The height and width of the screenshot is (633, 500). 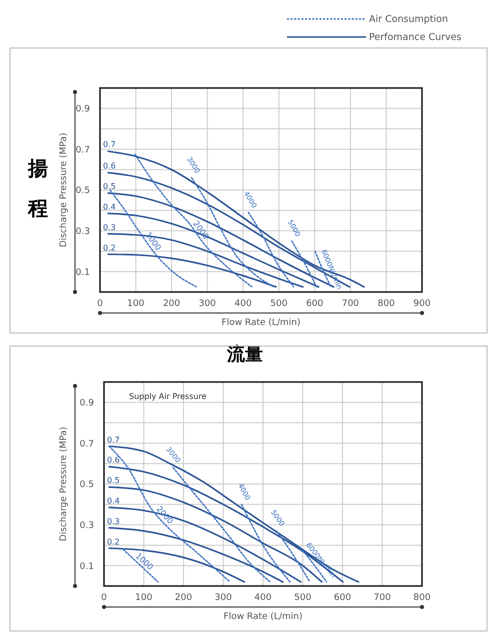 What do you see at coordinates (422, 304) in the screenshot?
I see `x-tick-label: 900` at bounding box center [422, 304].